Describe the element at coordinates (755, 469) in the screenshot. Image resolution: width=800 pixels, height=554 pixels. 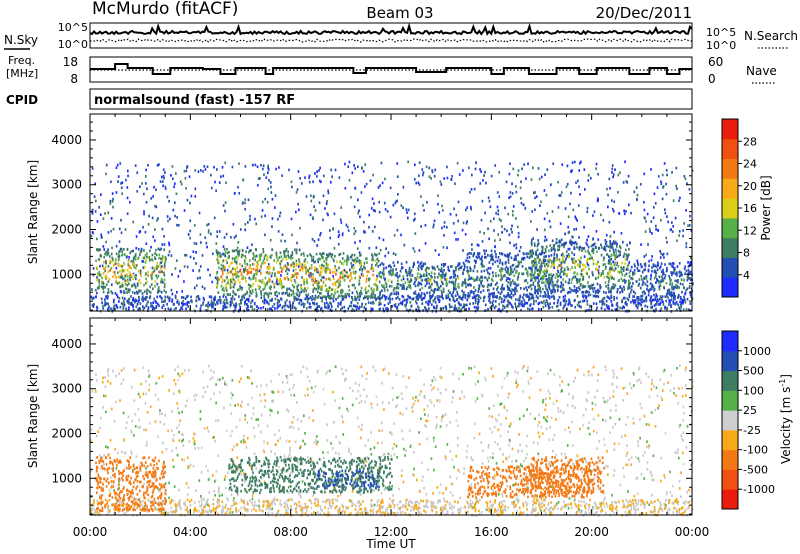
I see `velocity-colorbar-tick: -500` at that location.